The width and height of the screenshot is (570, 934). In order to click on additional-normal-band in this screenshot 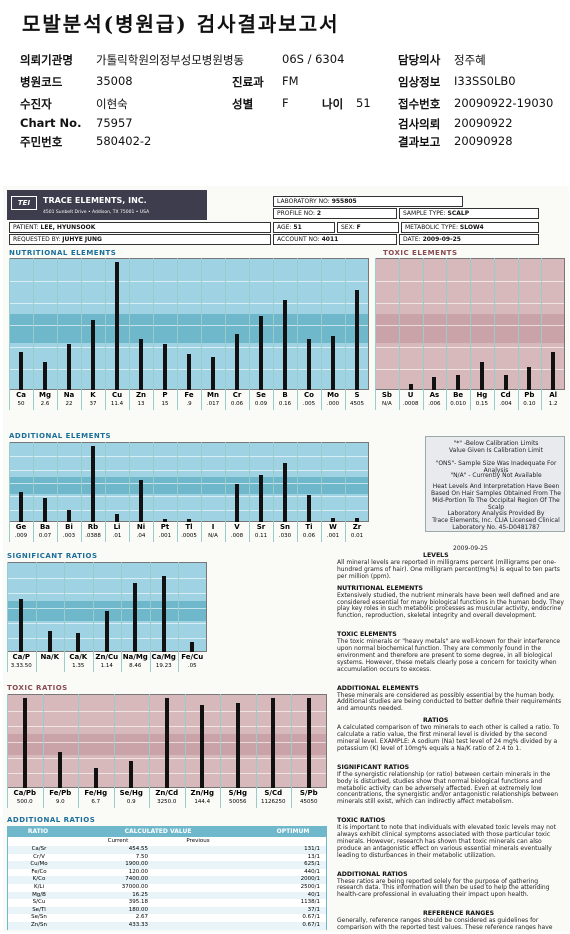, I will do `click(189, 485)`.